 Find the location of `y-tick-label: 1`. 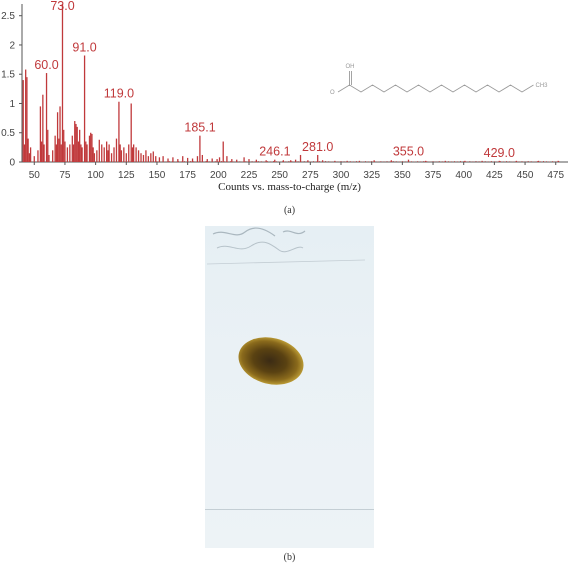

y-tick-label: 1 is located at coordinates (12, 104).